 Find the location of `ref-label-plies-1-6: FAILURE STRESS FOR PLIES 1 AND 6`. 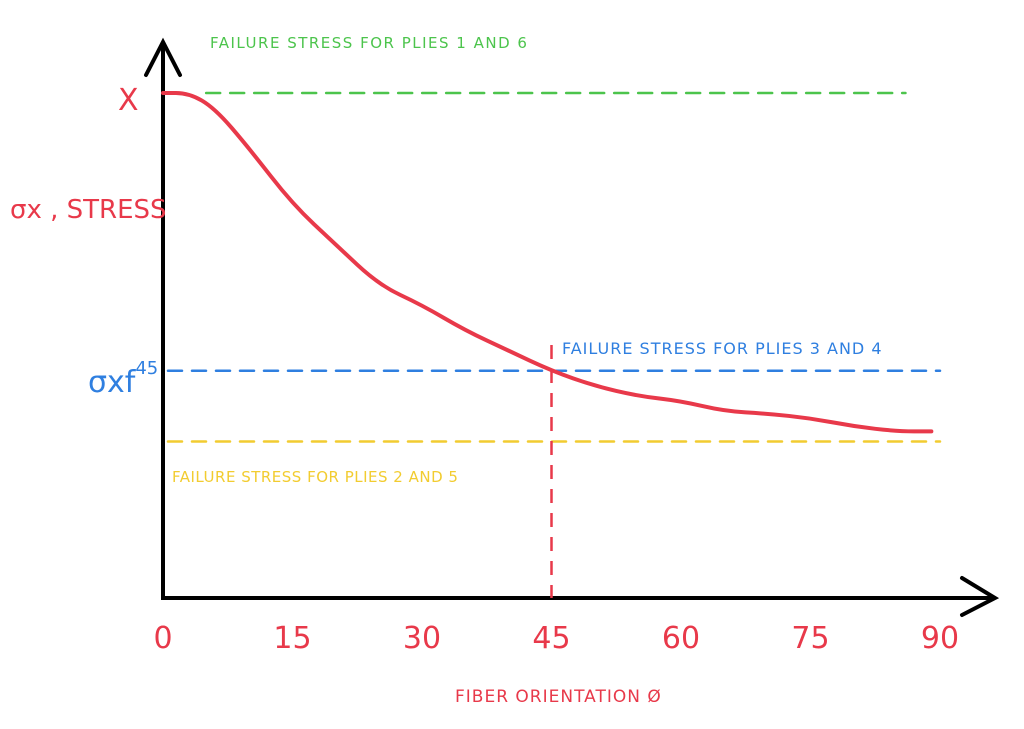

ref-label-plies-1-6: FAILURE STRESS FOR PLIES 1 AND 6 is located at coordinates (369, 43).